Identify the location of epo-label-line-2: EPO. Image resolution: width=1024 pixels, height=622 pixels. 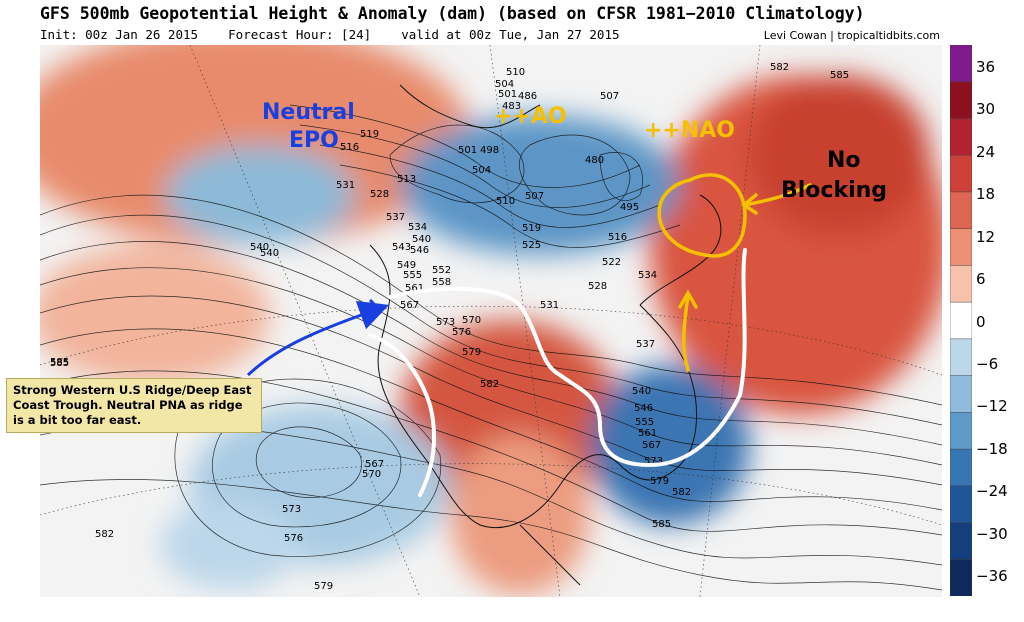
(314, 140).